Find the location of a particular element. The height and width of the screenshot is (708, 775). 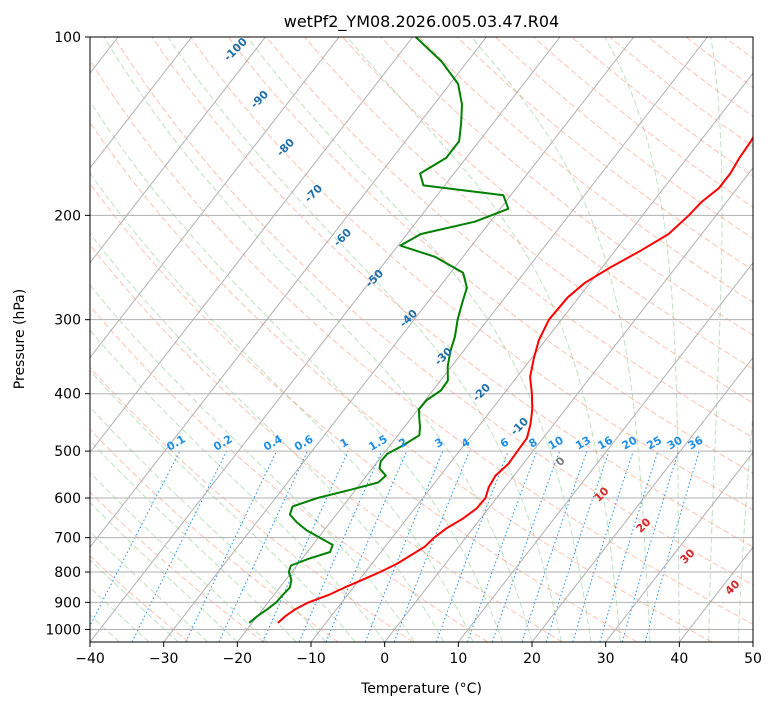

y-tick-label: 700 is located at coordinates (67, 539).